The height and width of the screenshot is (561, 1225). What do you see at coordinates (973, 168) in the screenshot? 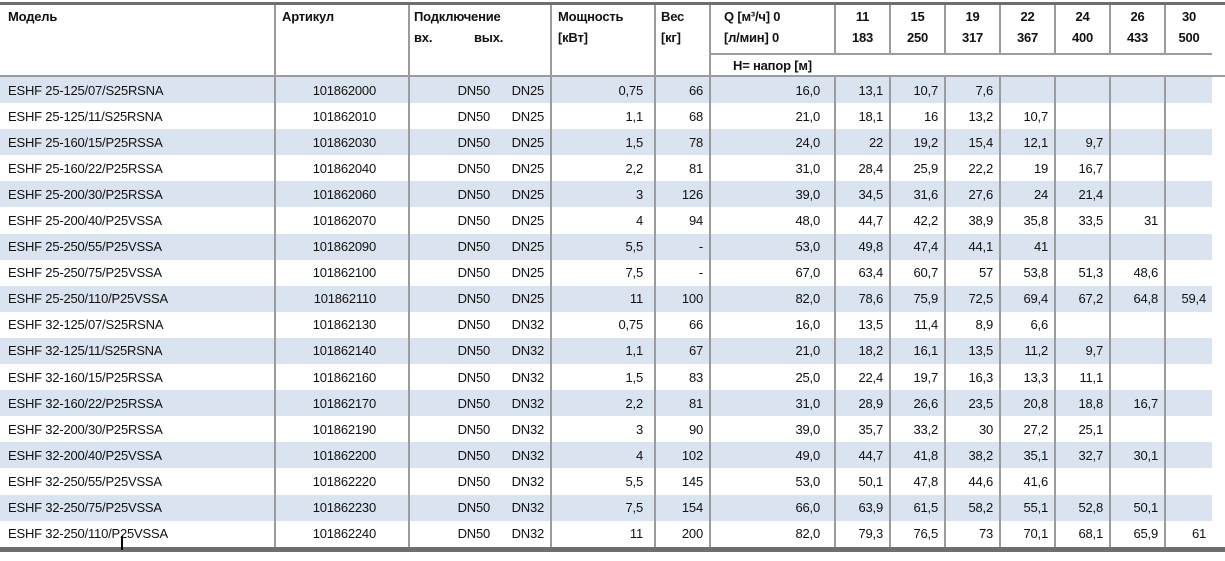
I see `cell-head-value: 22,2` at bounding box center [973, 168].